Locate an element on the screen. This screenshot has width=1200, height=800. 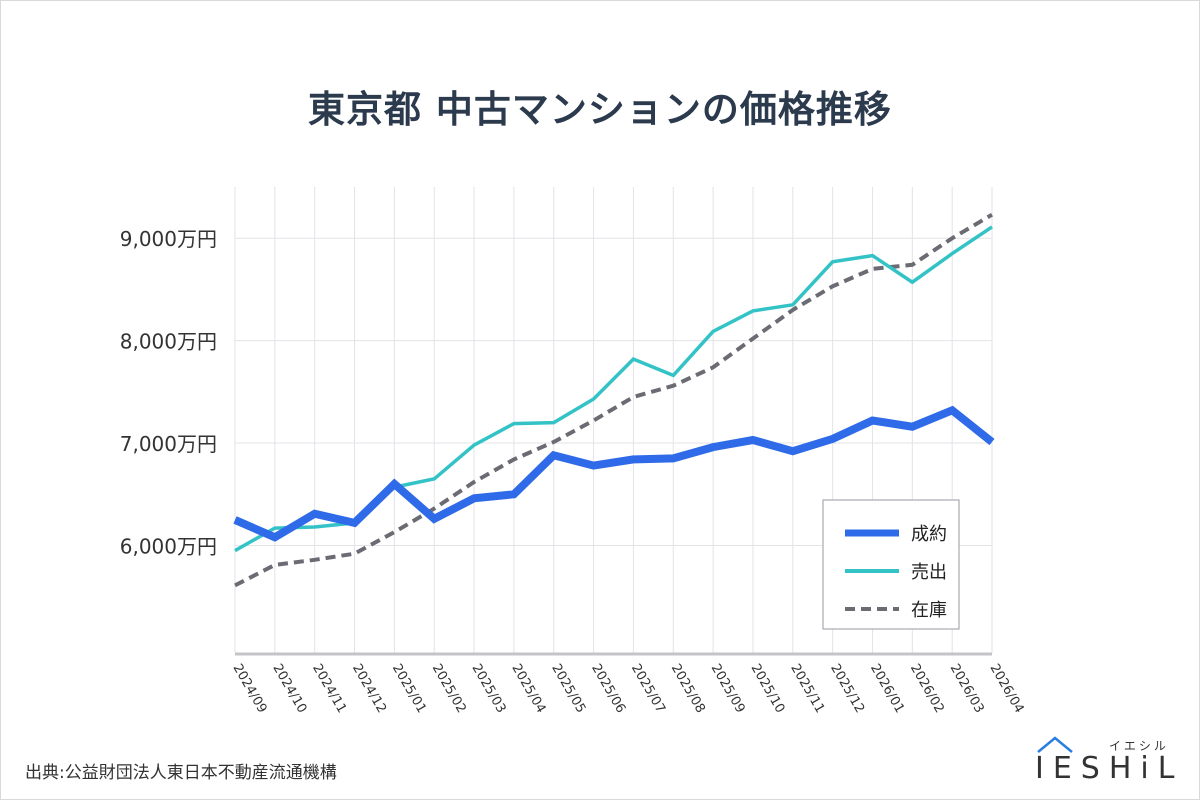
x-tick-label: 2025/09 is located at coordinates (728, 689).